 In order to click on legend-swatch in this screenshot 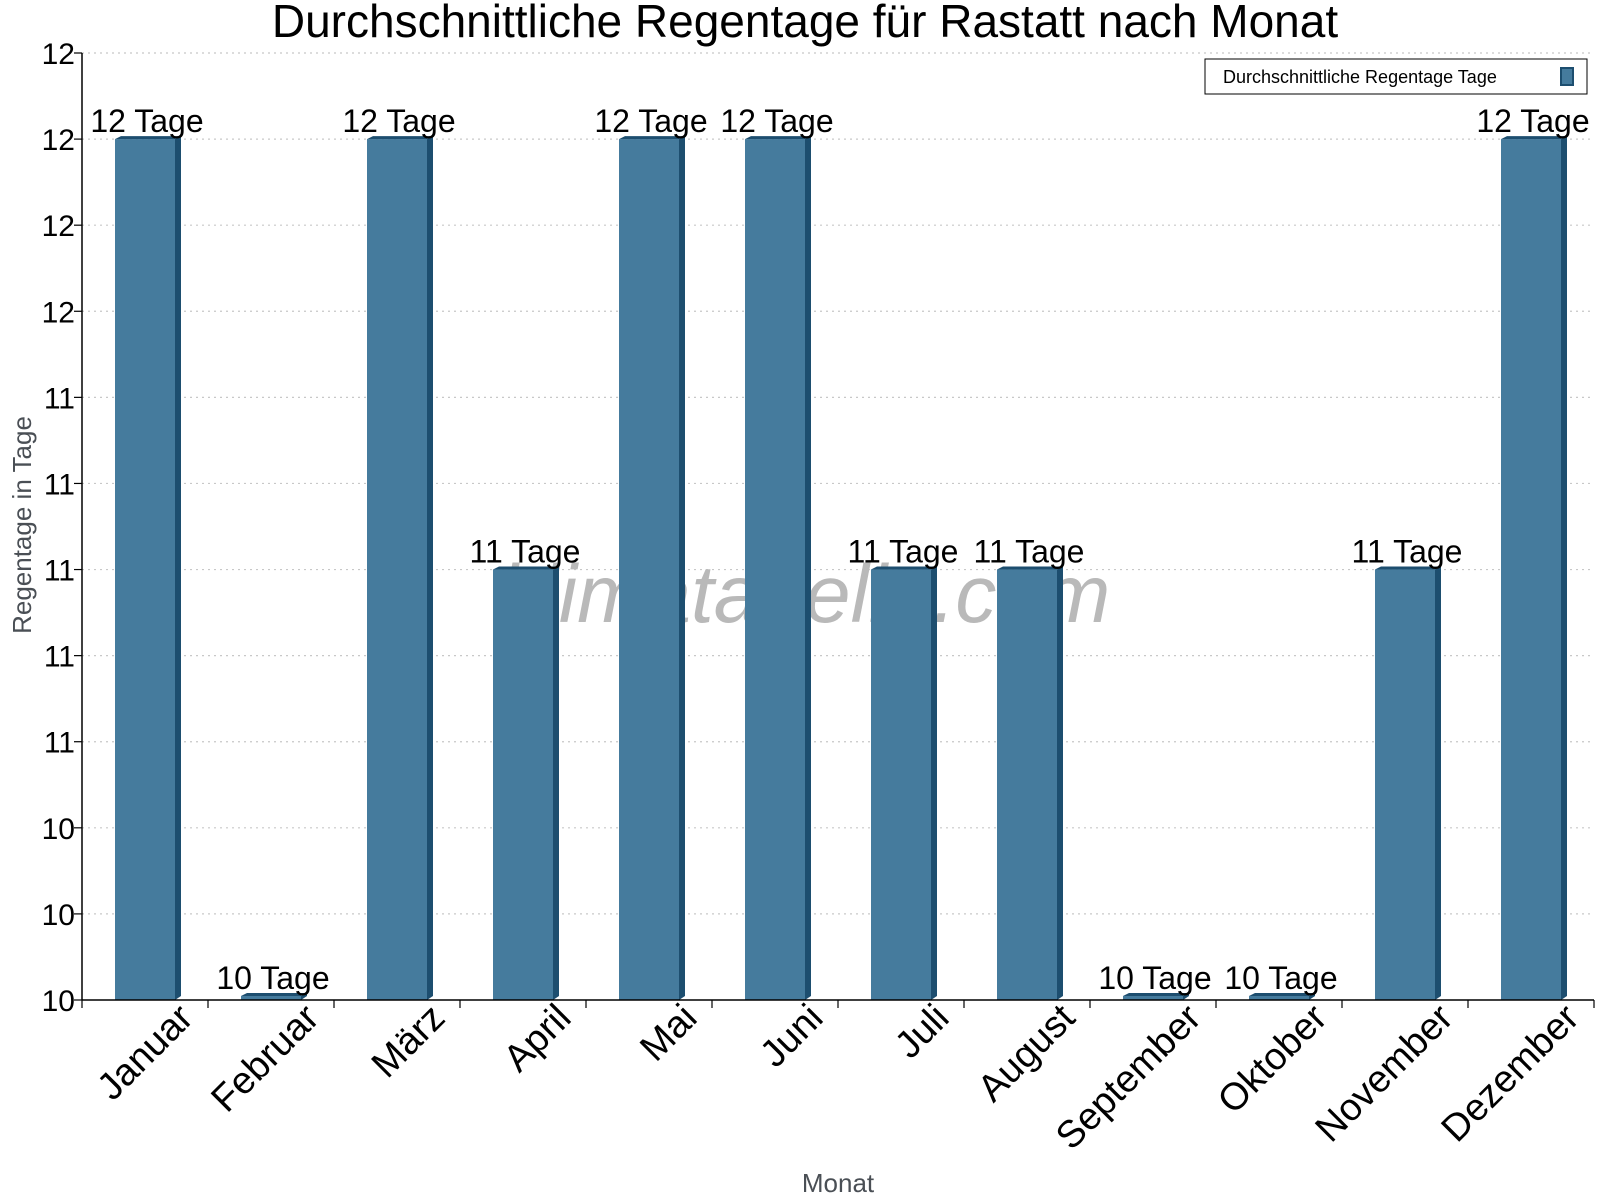, I will do `click(1567, 76)`.